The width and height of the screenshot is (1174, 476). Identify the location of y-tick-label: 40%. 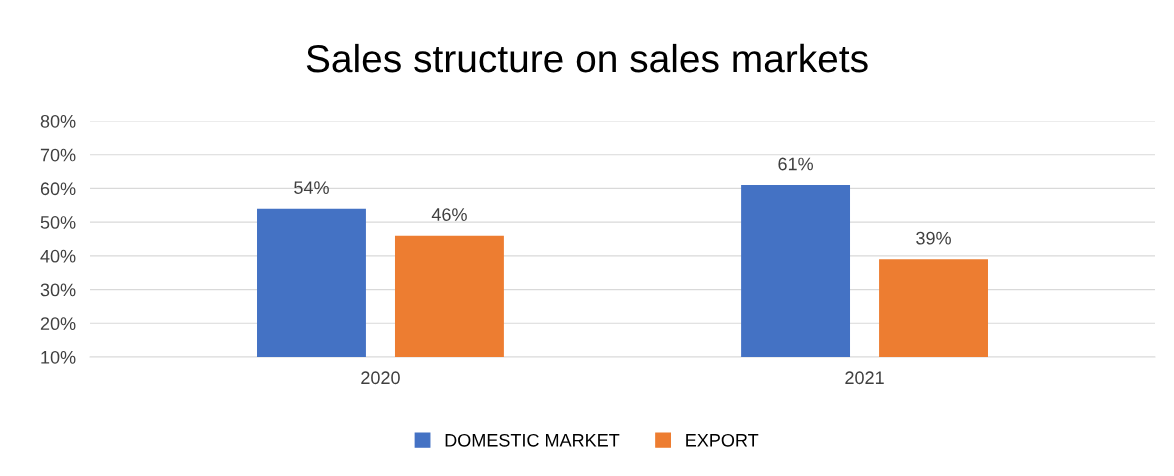
(58, 256).